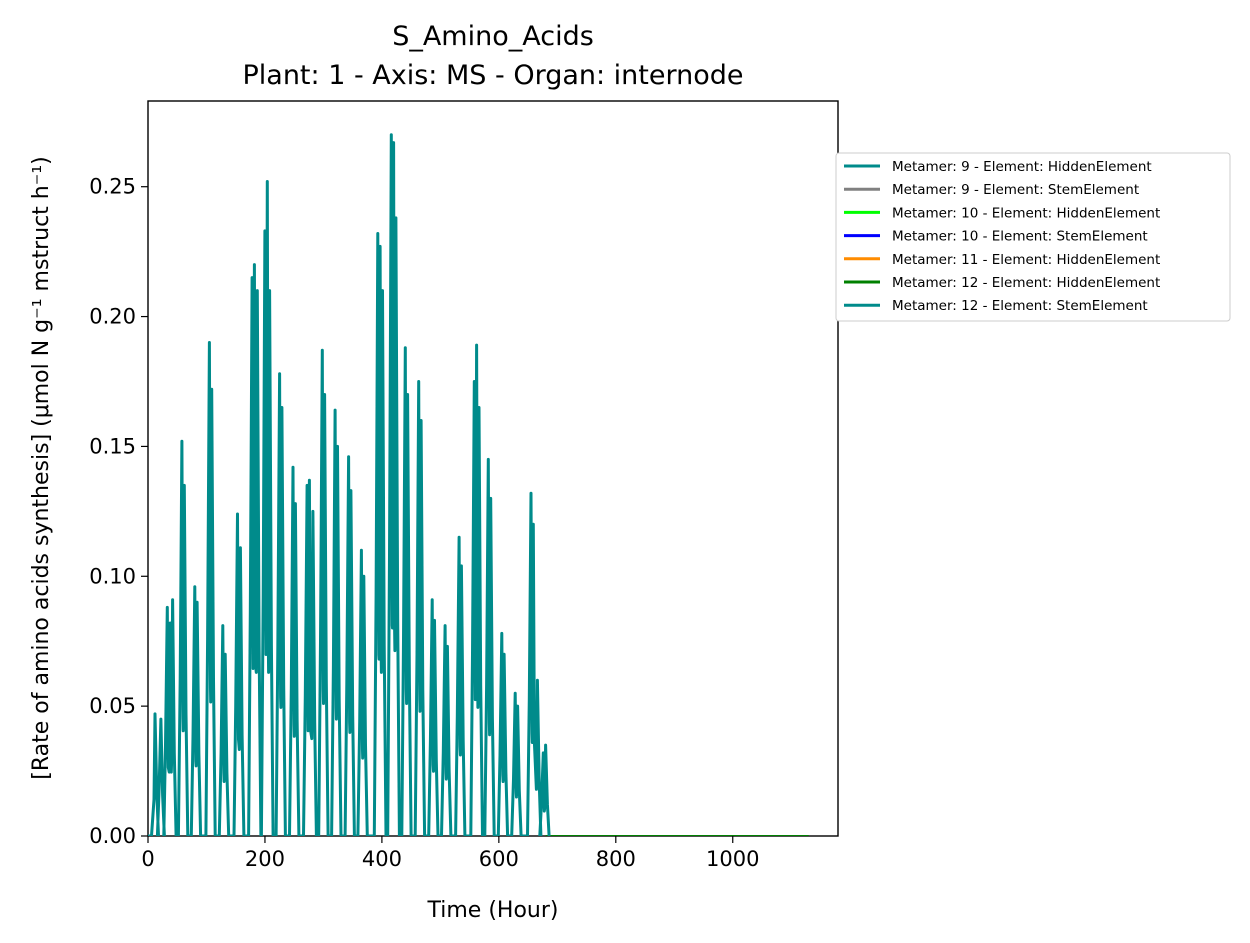 The height and width of the screenshot is (943, 1250). I want to click on x-axis-label: Time (Hour), so click(493, 910).